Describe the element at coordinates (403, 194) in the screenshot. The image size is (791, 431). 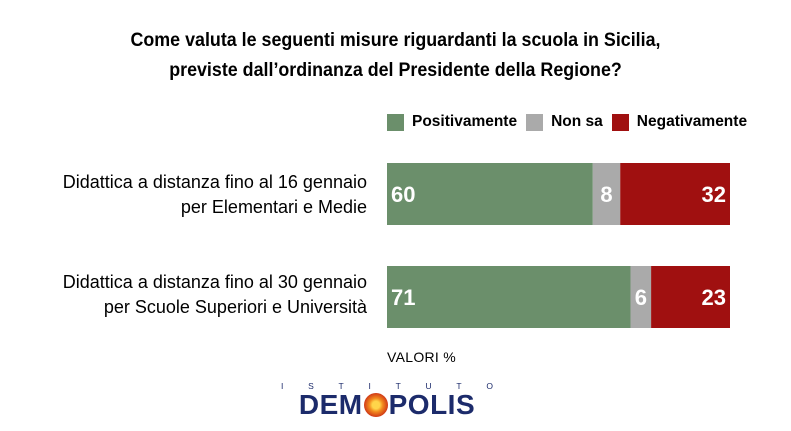
I see `data-label-positivamente-row-1: 60` at that location.